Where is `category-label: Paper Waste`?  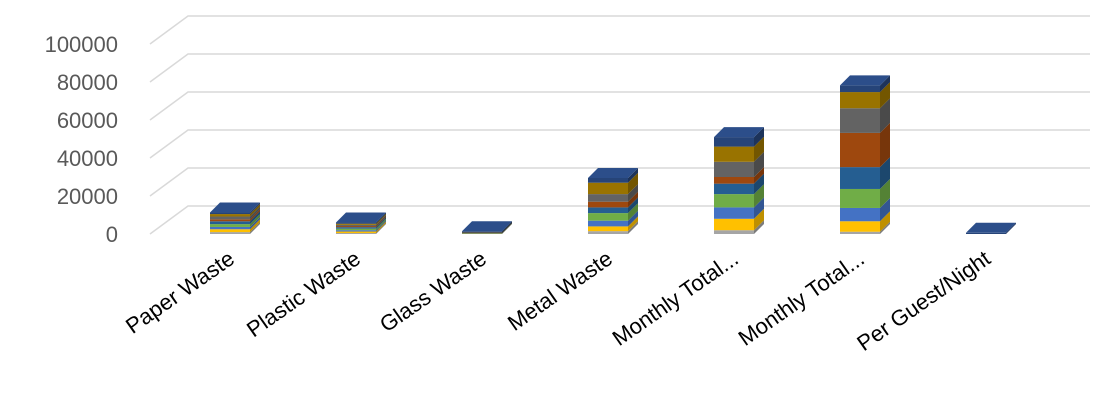 category-label: Paper Waste is located at coordinates (180, 292).